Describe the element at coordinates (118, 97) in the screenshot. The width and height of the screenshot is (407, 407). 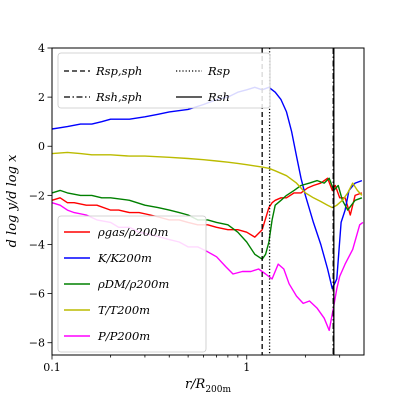
I see `legend-top-label-2: Rsh,sph` at that location.